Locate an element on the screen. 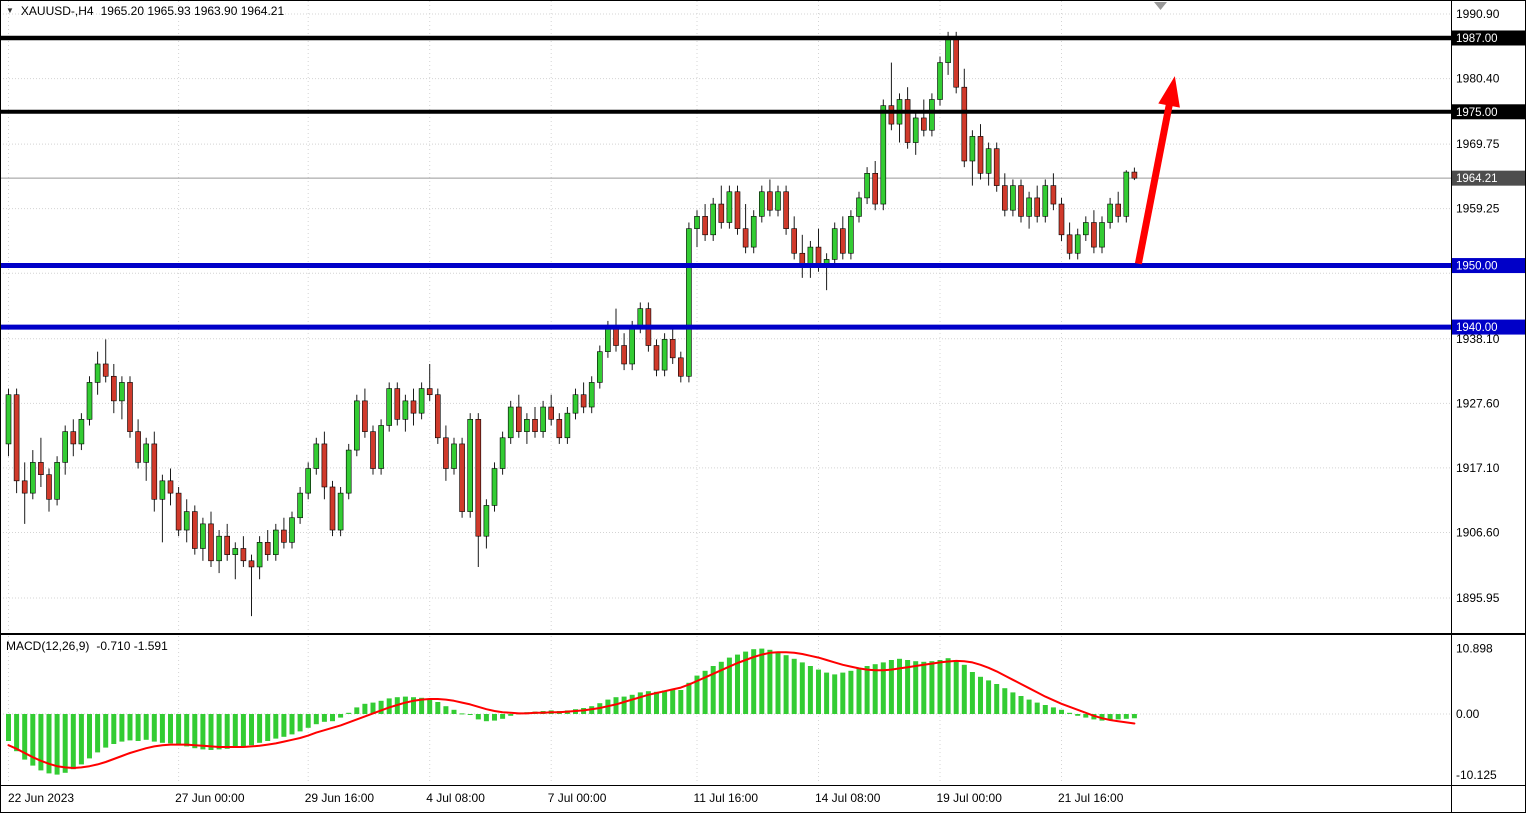 The height and width of the screenshot is (813, 1526). macd-name: MACD(12,26,9) is located at coordinates (48, 646).